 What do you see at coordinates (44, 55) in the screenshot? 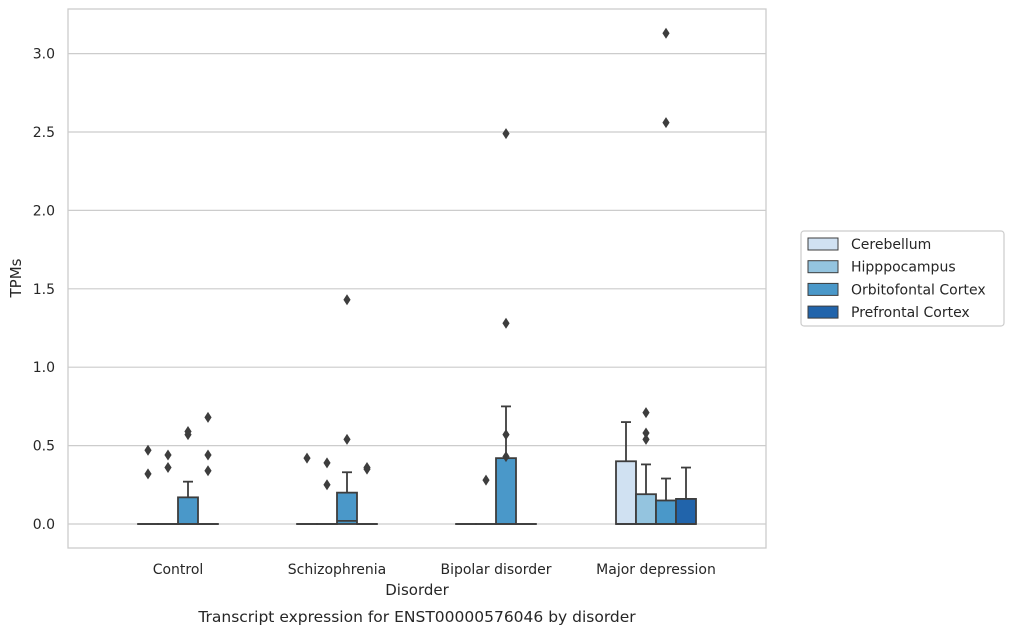
I see `y-tick-label: 3.0` at bounding box center [44, 55].